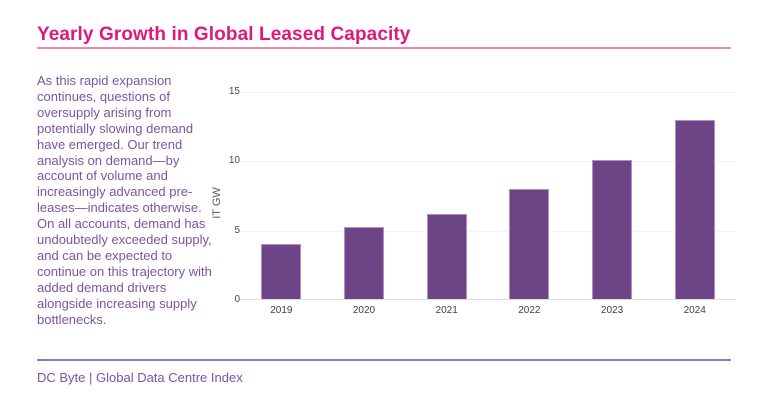 The height and width of the screenshot is (402, 768). I want to click on footer-divider, so click(384, 360).